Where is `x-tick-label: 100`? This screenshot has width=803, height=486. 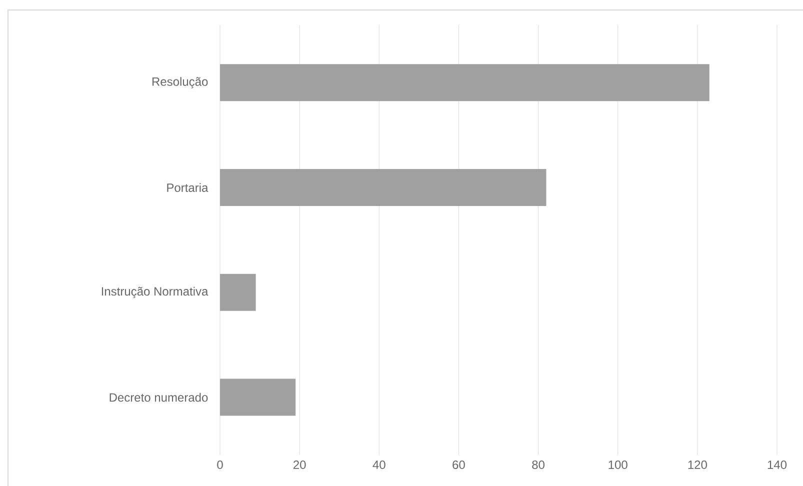
x-tick-label: 100 is located at coordinates (618, 465).